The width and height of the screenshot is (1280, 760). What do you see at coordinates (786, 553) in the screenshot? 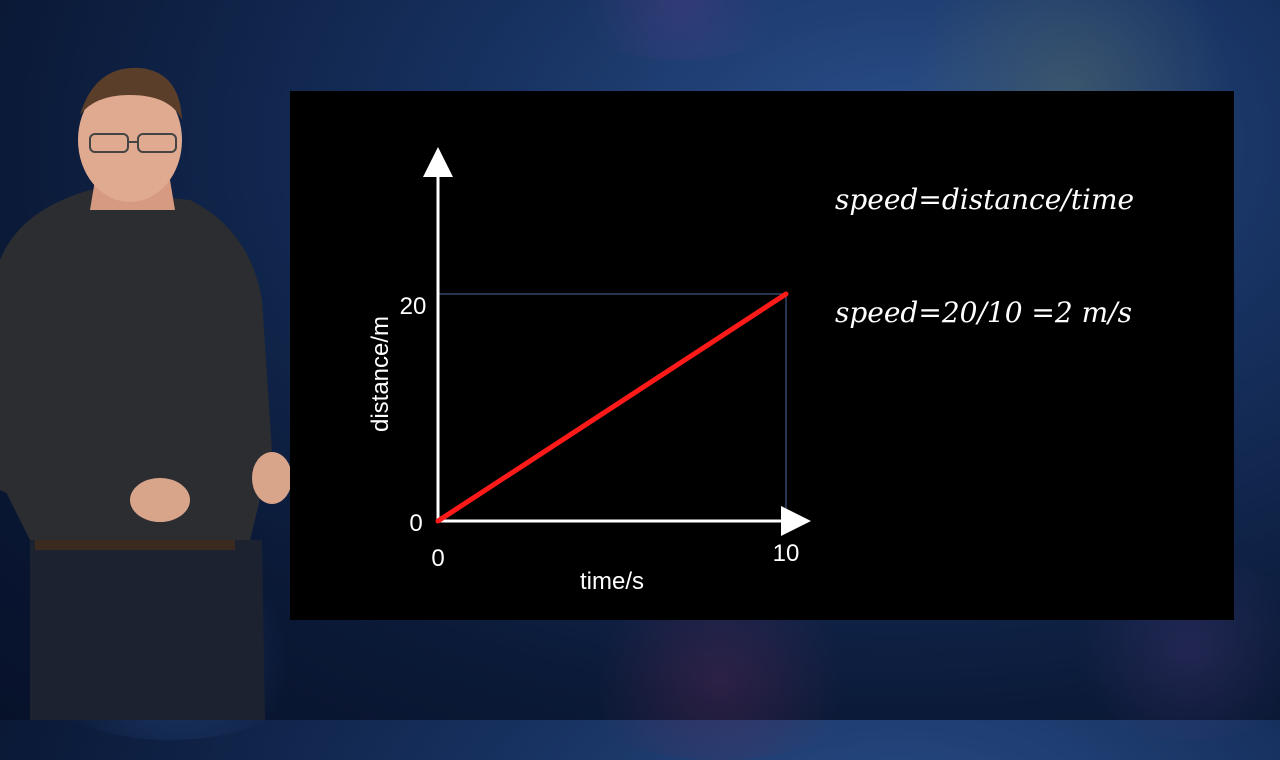
I see `x-tick-label: 10` at bounding box center [786, 553].